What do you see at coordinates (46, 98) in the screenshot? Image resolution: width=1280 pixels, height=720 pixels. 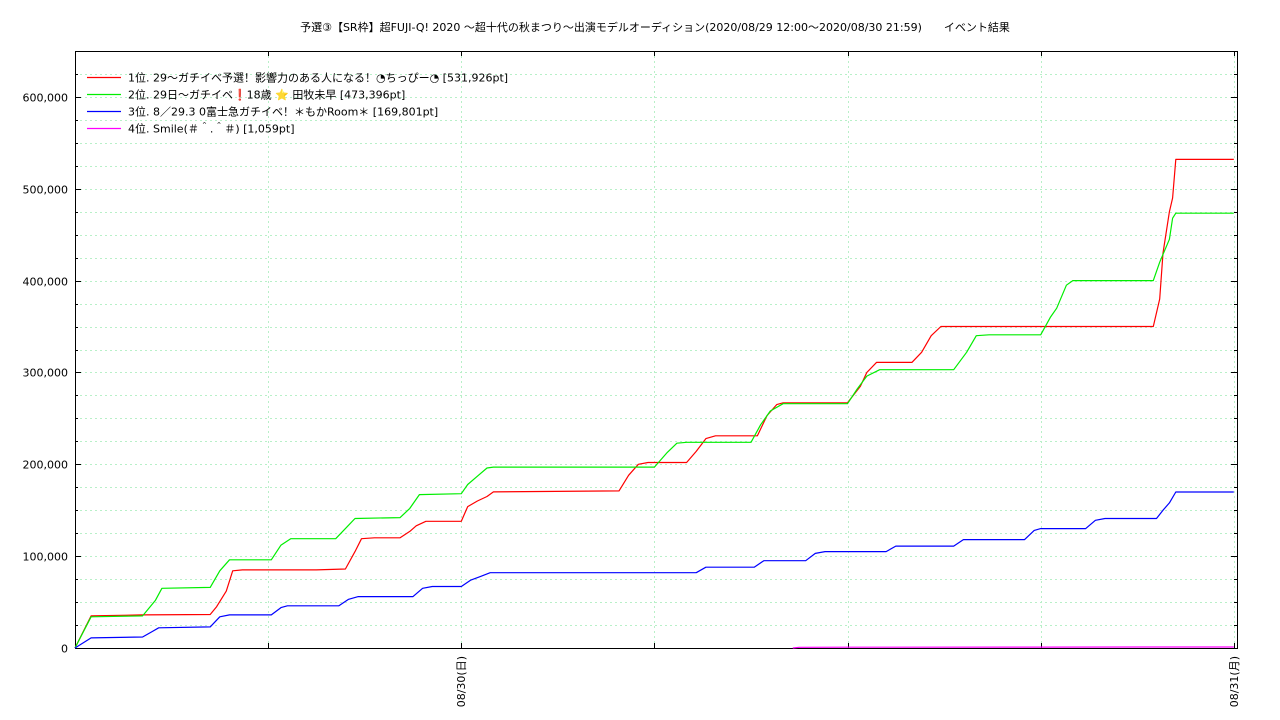 I see `y-tick-label: 600,000` at bounding box center [46, 98].